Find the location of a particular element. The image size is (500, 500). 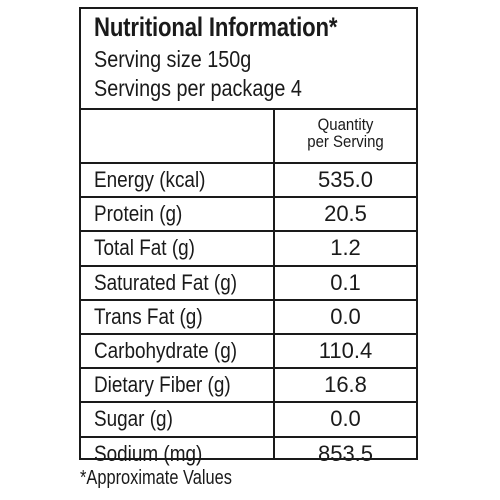

nutrient-row-carbohydrate: Carbohydrate (g) 110.4 is located at coordinates (248, 352).